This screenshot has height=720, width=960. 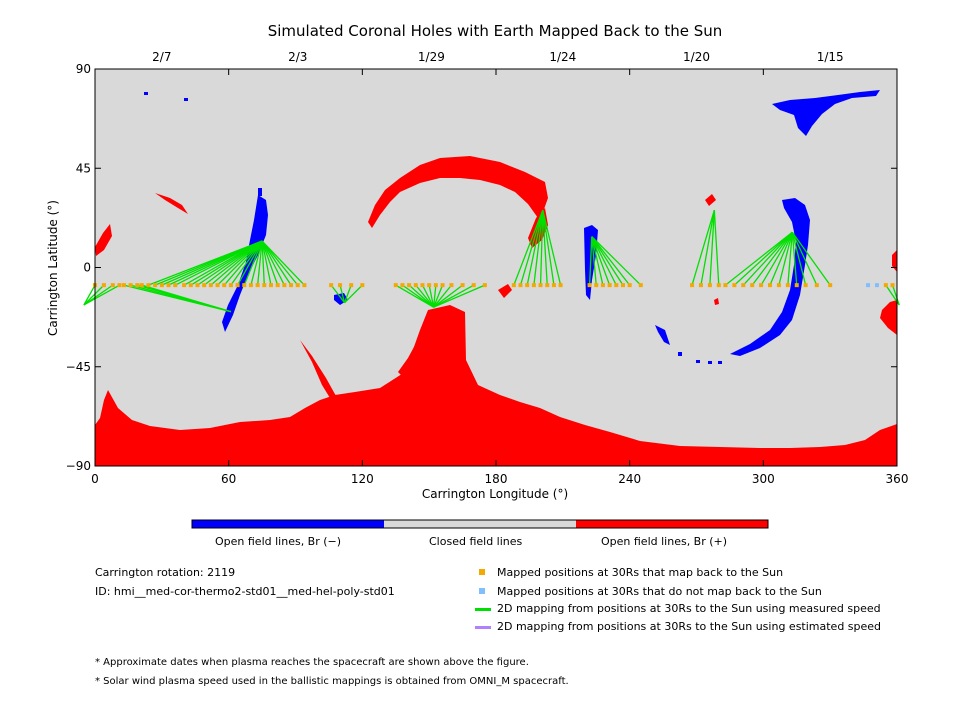 What do you see at coordinates (483, 609) in the screenshot?
I see `measured-speed-line-icon` at bounding box center [483, 609].